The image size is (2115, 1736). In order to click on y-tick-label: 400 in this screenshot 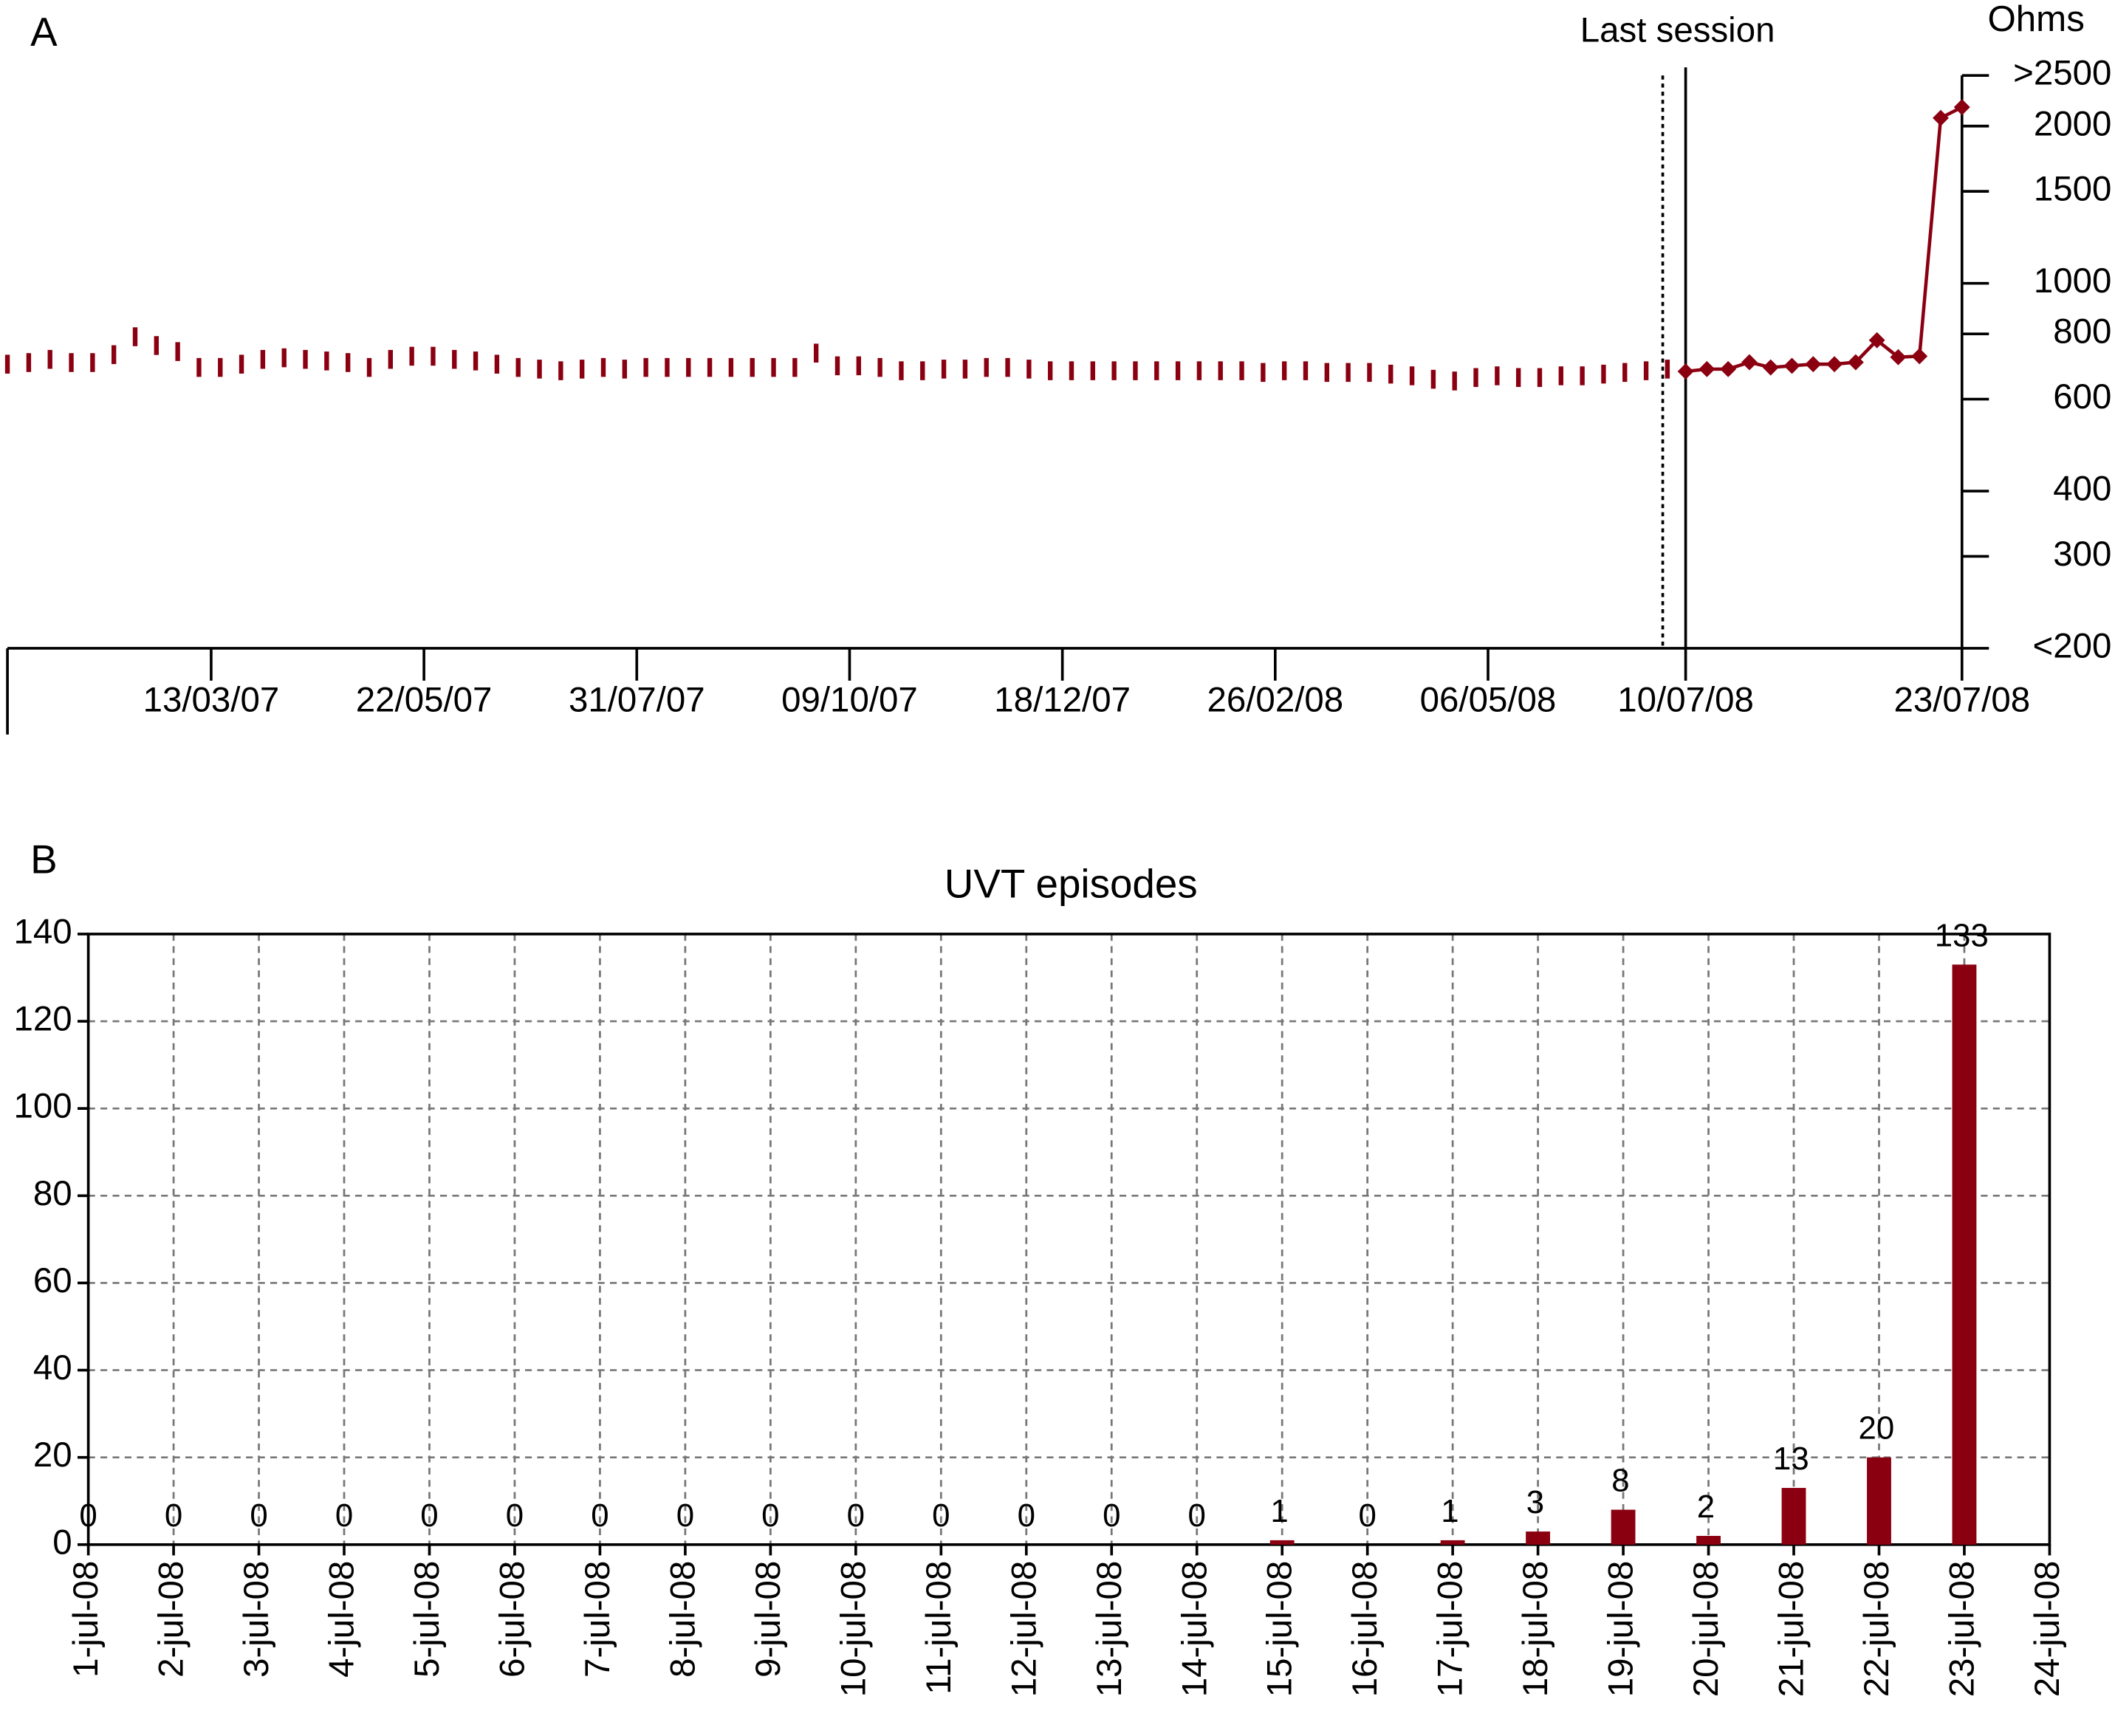, I will do `click(2082, 489)`.